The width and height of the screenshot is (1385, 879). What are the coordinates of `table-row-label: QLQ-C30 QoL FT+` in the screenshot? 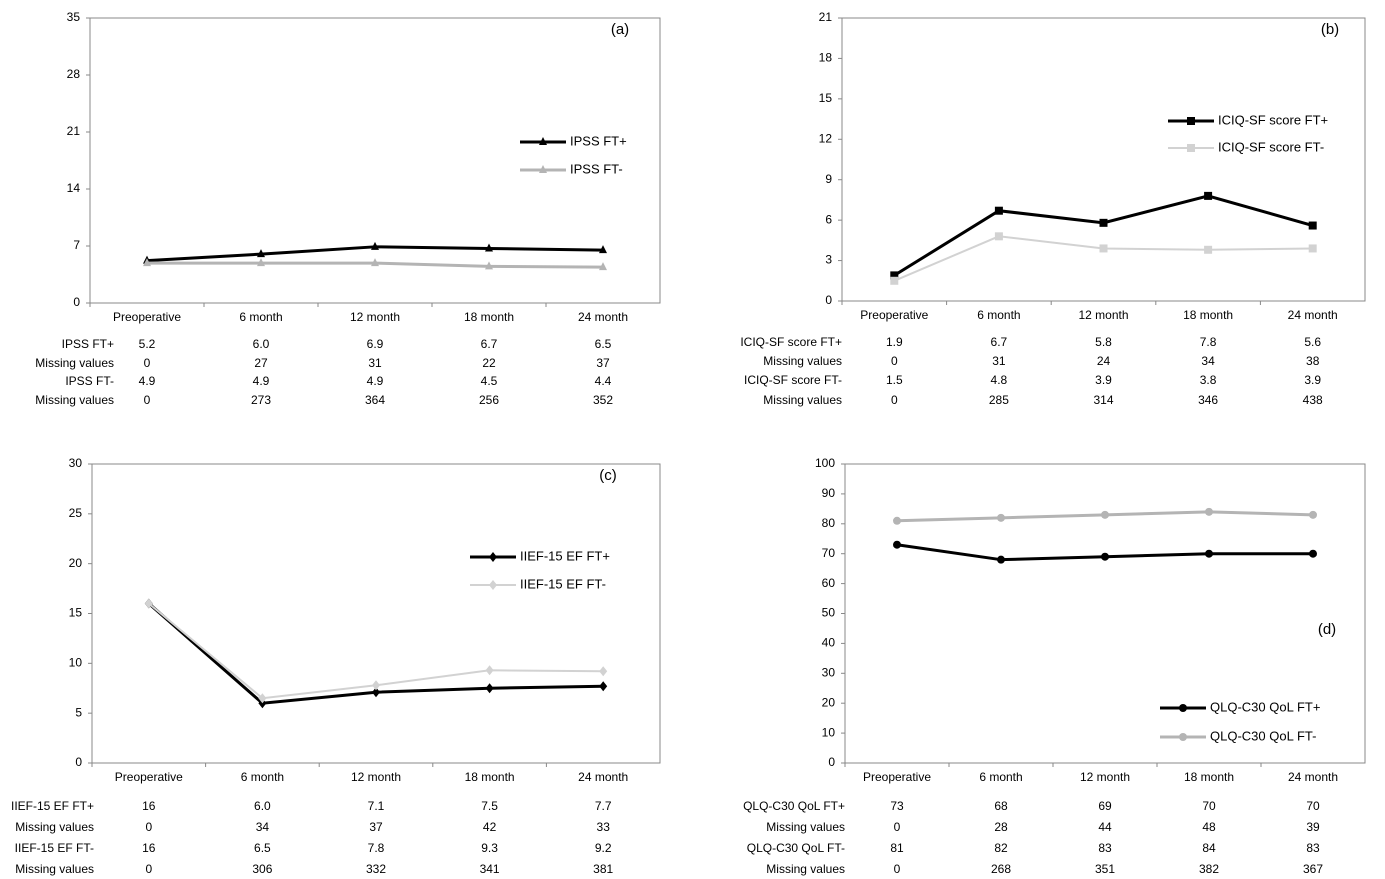 It's located at (794, 806).